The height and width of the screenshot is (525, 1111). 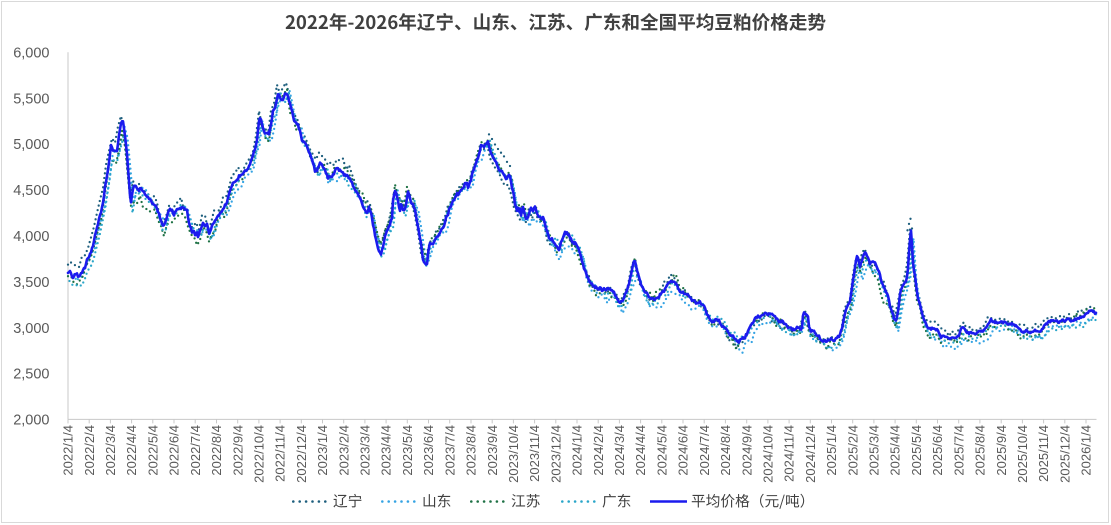 I want to click on svg-text: 2025/3/4, so click(x=874, y=450).